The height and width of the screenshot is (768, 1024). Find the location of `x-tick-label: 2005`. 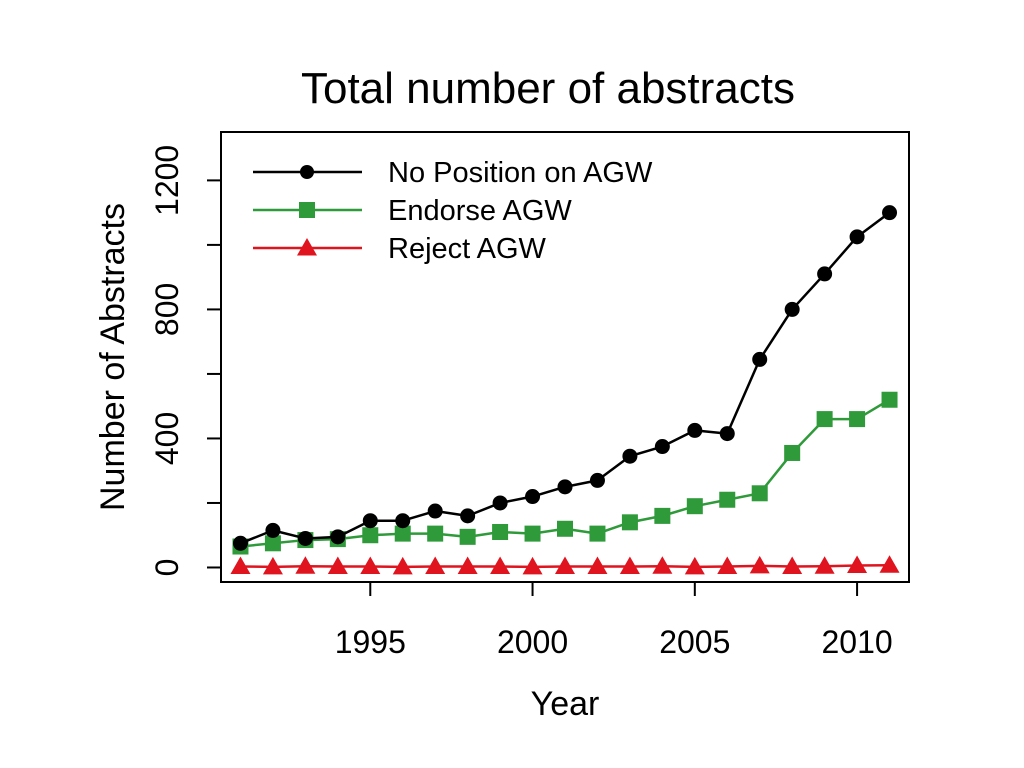

x-tick-label: 2005 is located at coordinates (694, 642).